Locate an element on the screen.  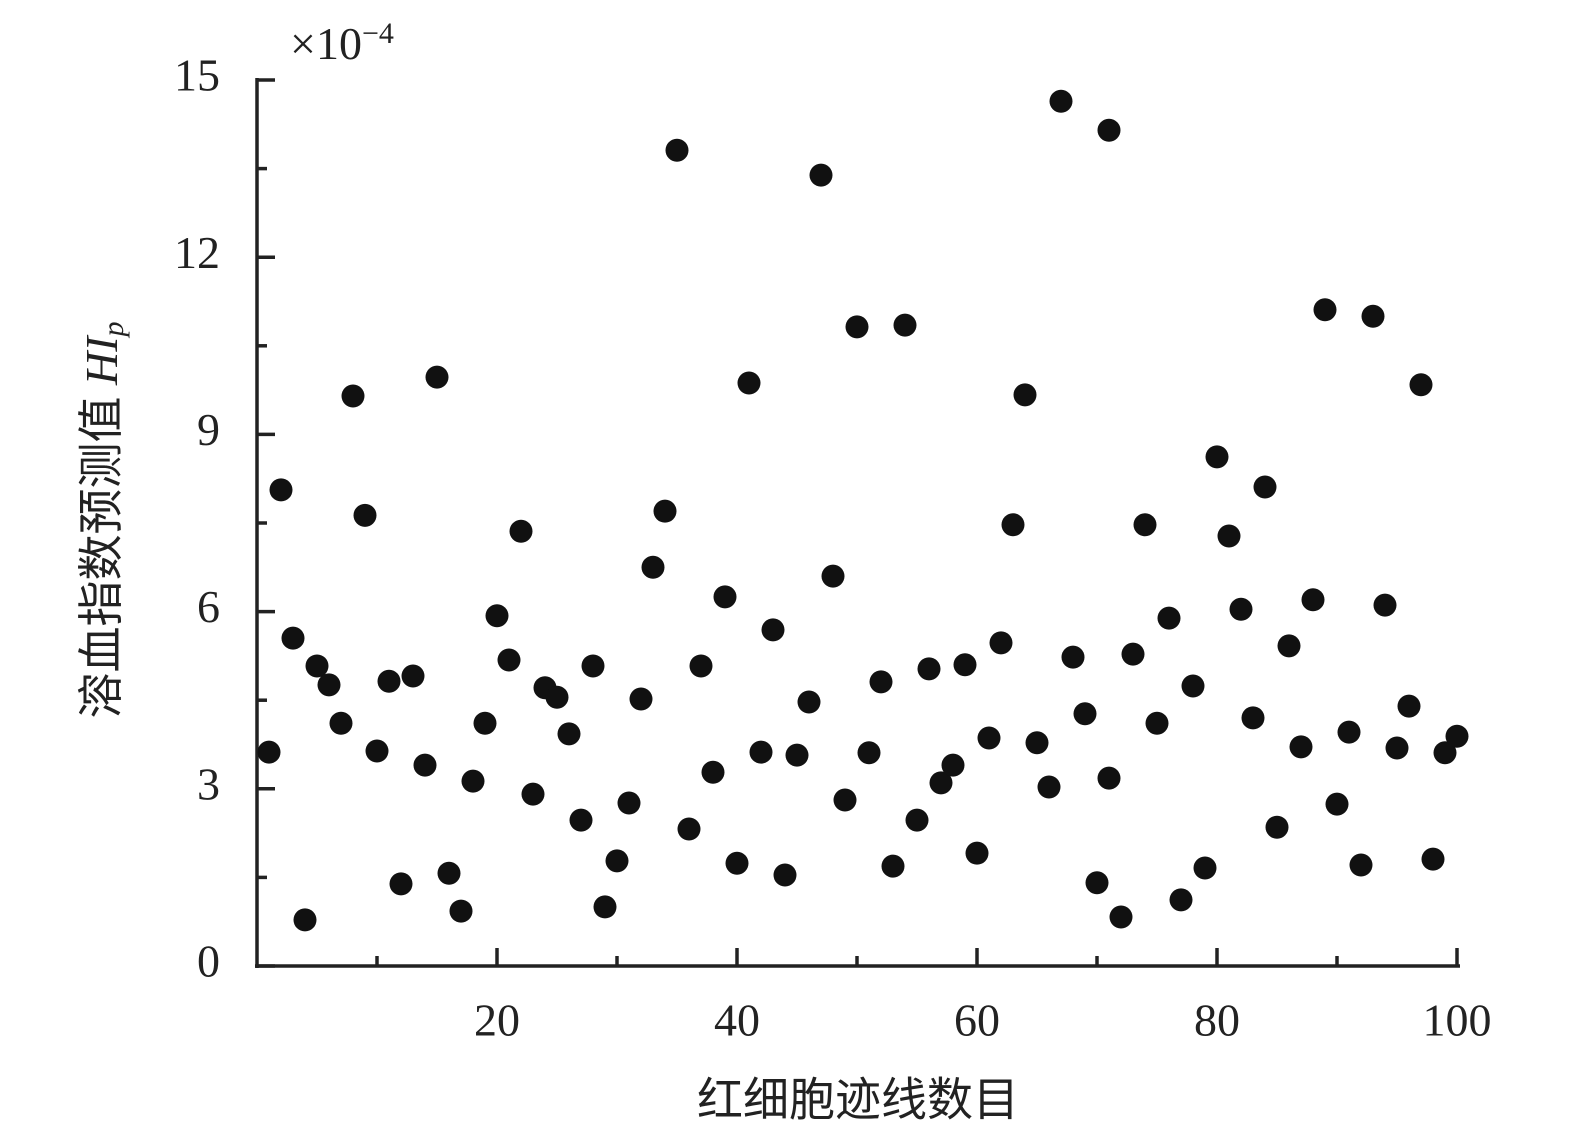
multiplier-base: ×10 is located at coordinates (326, 43).